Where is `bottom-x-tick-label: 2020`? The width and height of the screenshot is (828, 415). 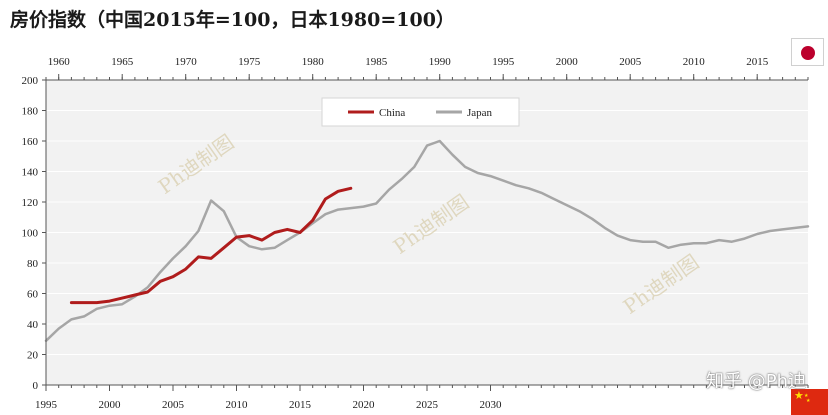
bottom-x-tick-label: 2020 is located at coordinates (364, 405).